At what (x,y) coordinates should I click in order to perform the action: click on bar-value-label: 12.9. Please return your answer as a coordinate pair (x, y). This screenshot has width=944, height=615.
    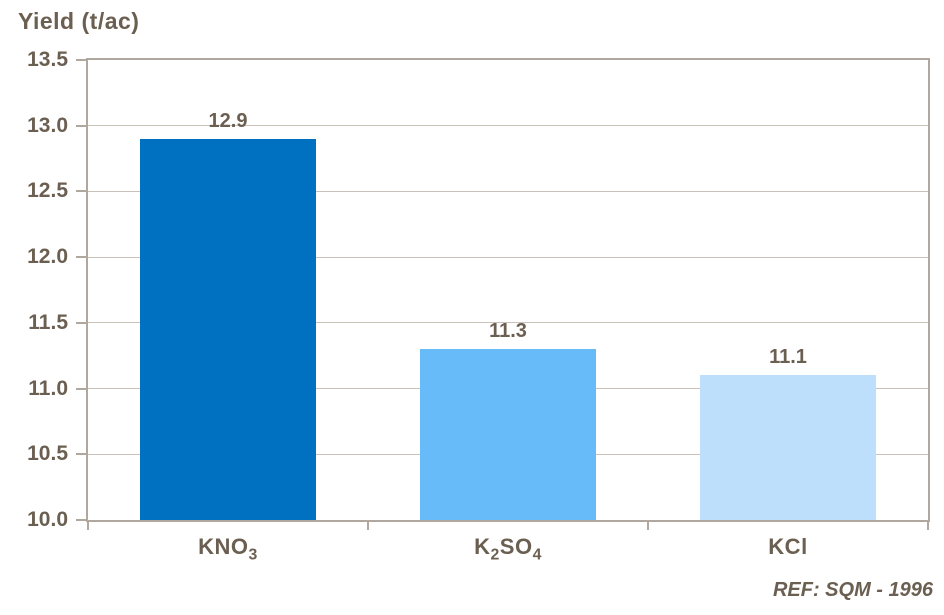
    Looking at the image, I should click on (228, 120).